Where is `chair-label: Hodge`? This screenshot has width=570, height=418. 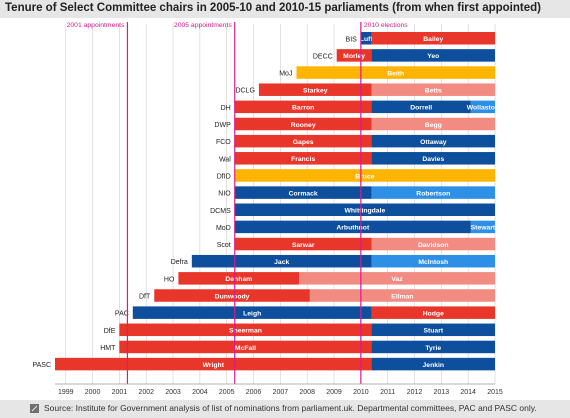 chair-label: Hodge is located at coordinates (433, 313).